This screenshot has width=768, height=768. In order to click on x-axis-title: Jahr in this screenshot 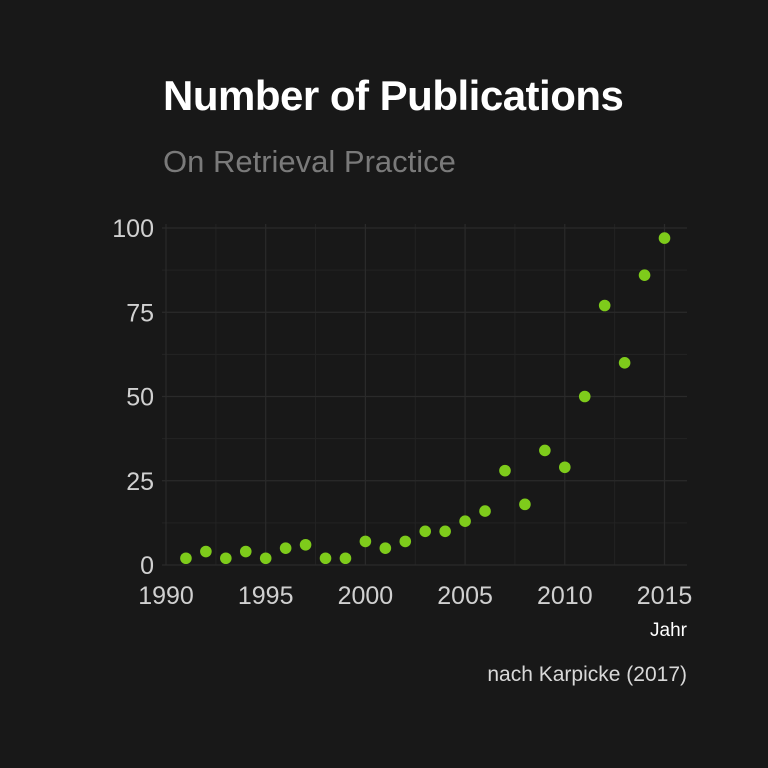, I will do `click(669, 630)`.